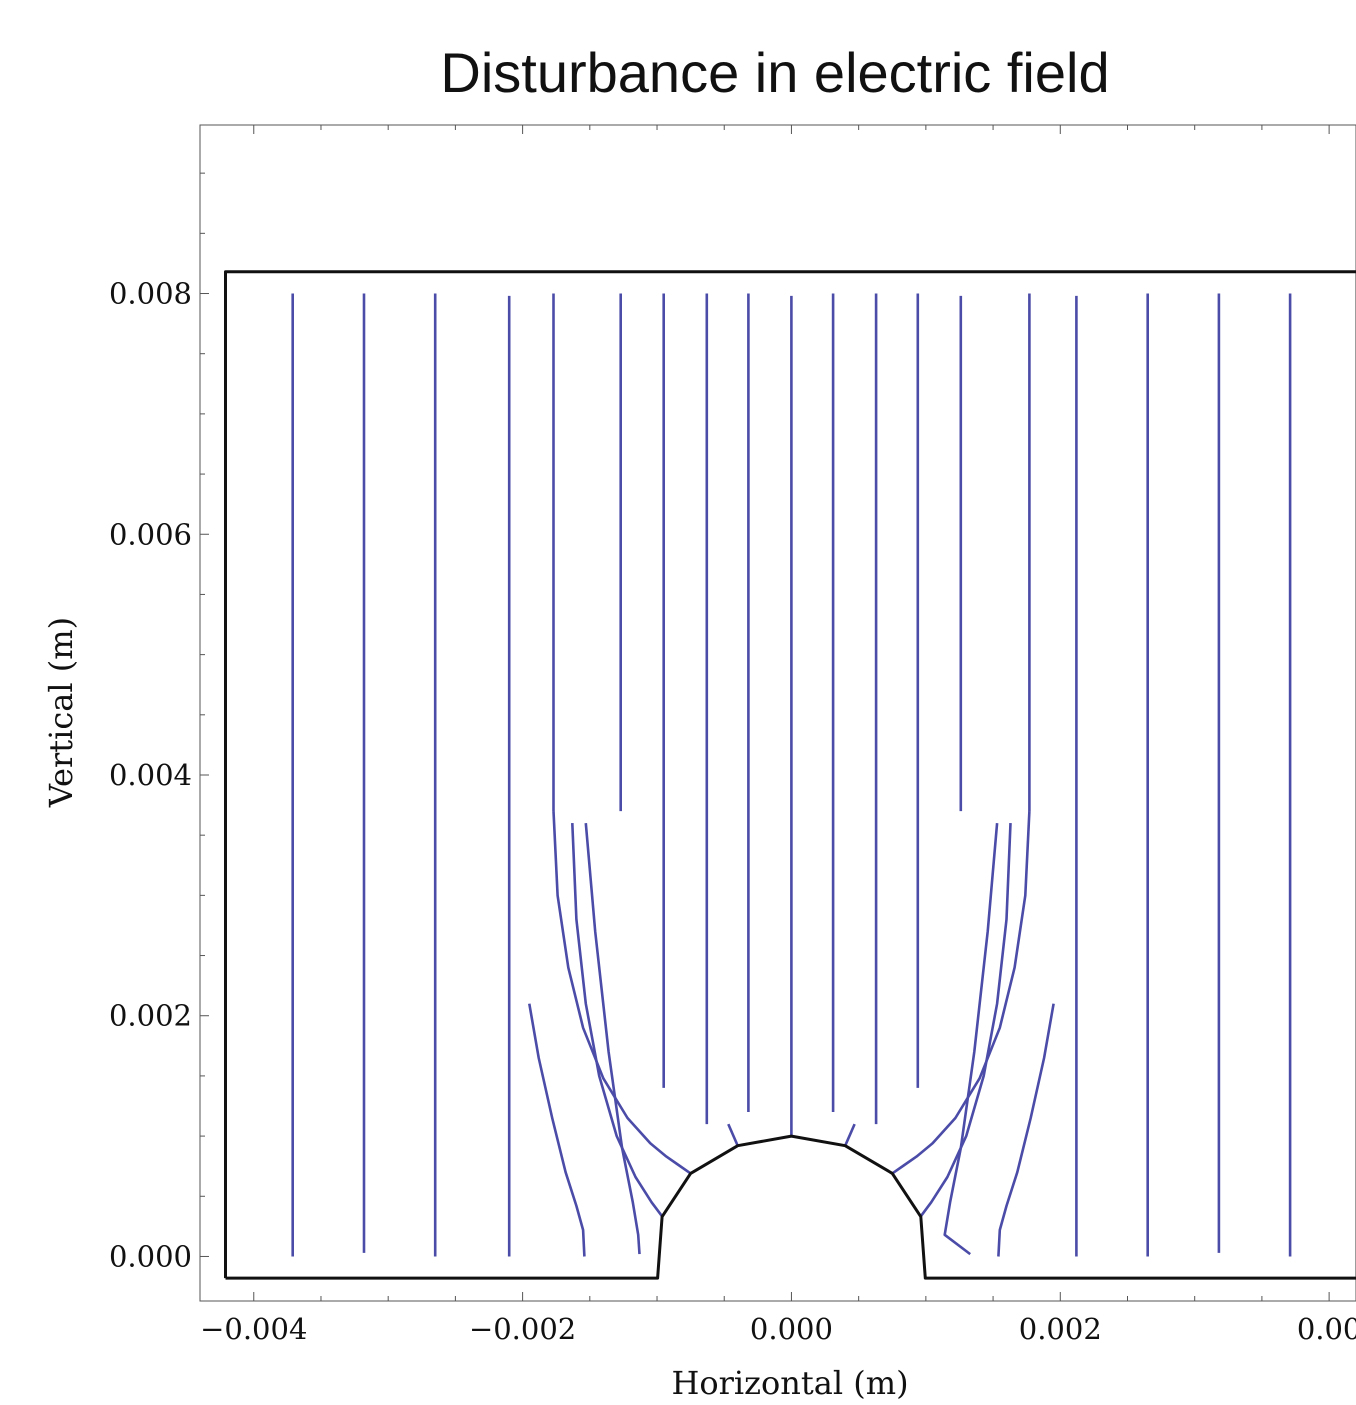 This screenshot has width=1356, height=1405. What do you see at coordinates (150, 294) in the screenshot?
I see `y-tick-label: 0.008` at bounding box center [150, 294].